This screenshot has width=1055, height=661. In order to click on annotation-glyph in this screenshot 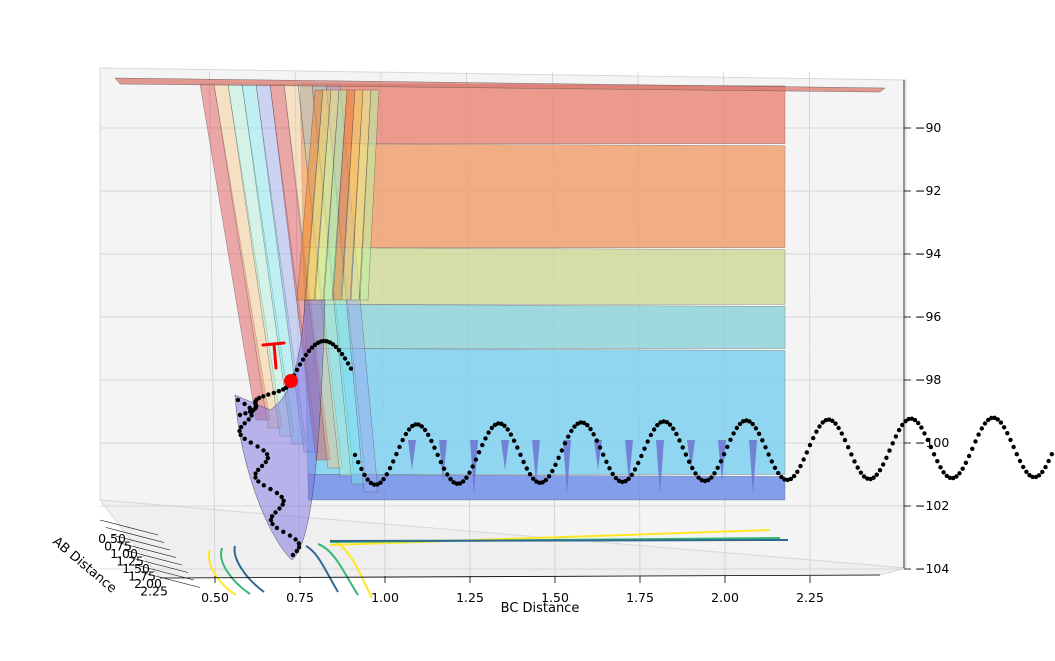, I will do `click(273, 355)`.